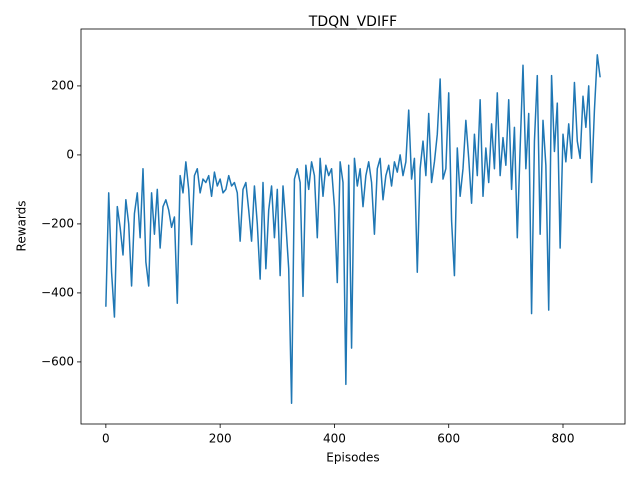 The width and height of the screenshot is (640, 480). I want to click on x-tick-label: 0, so click(106, 439).